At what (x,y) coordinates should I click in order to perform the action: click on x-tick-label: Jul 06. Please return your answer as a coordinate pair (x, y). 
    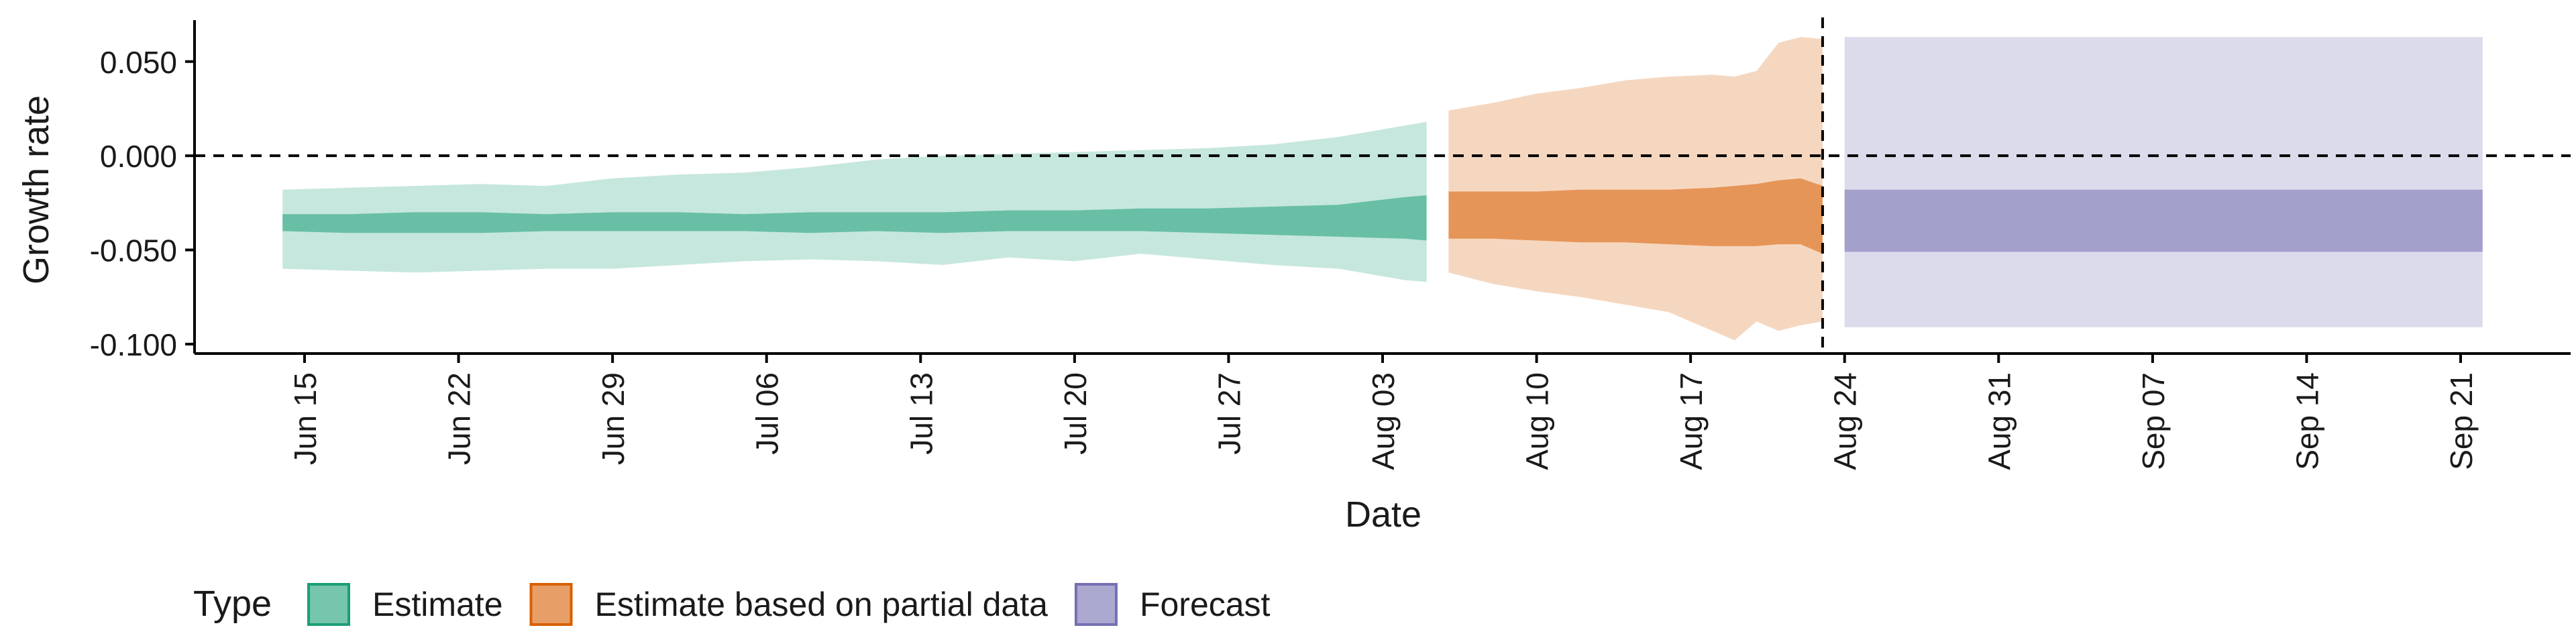
    Looking at the image, I should click on (767, 413).